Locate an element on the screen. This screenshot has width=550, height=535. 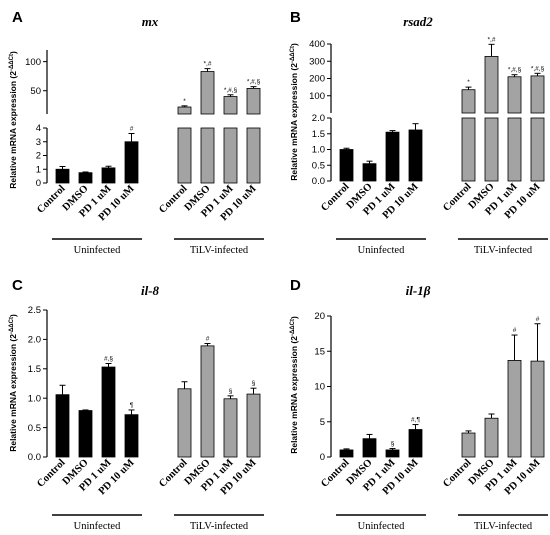
y-tick-label: 2.5 is located at coordinates (34, 310).